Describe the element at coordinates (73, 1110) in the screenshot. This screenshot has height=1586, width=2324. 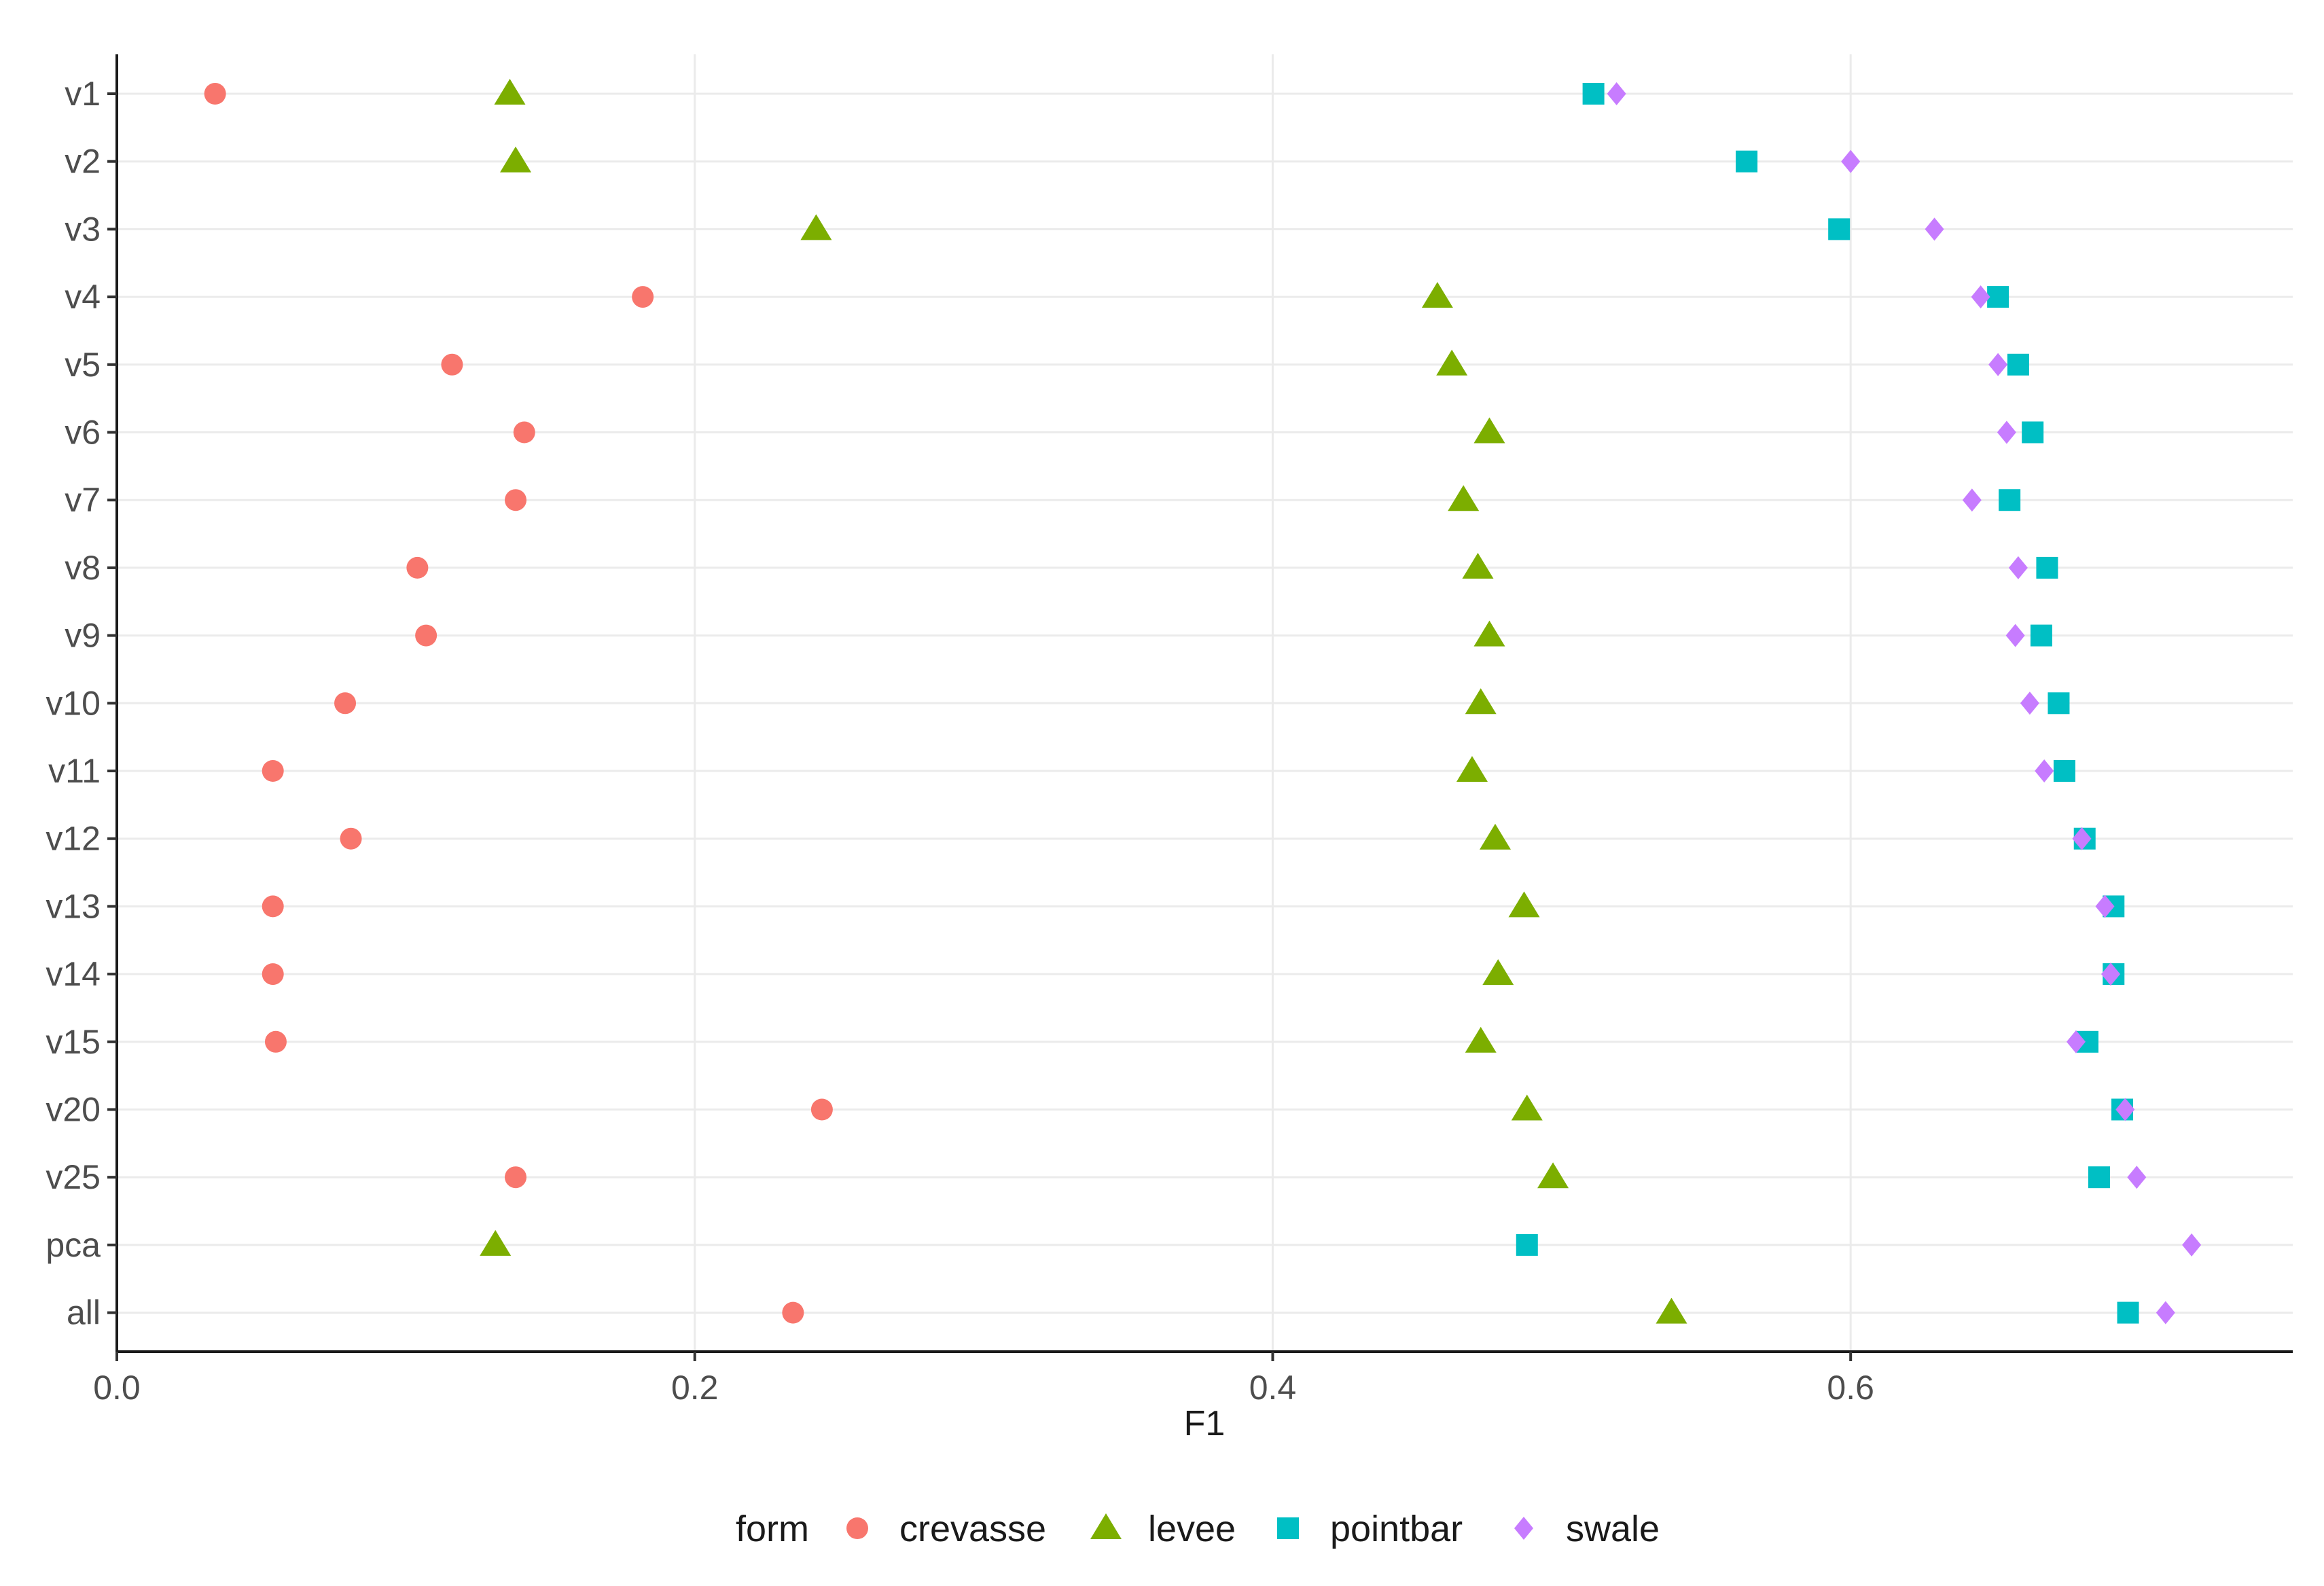
I see `y-tick-label-v20: v20` at that location.